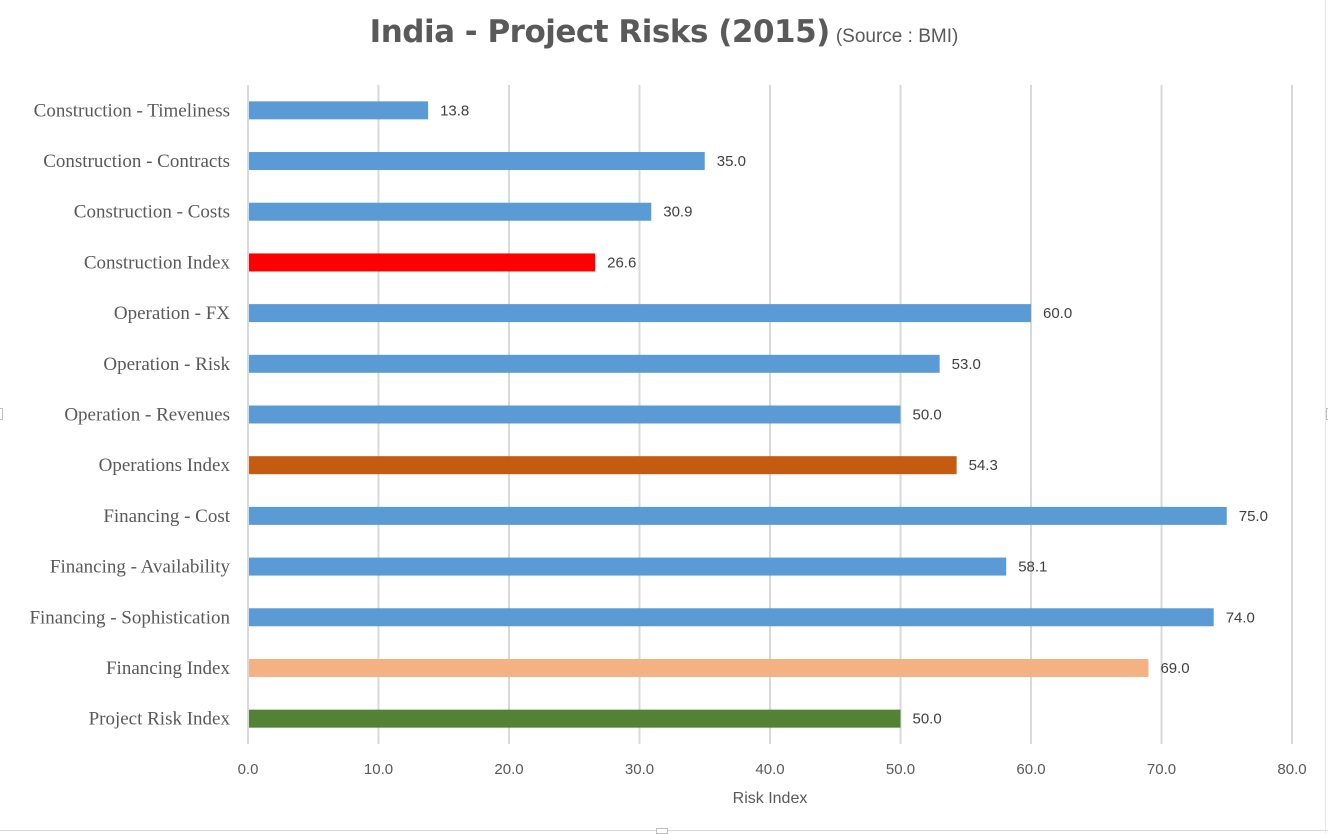  I want to click on bar-construction-timeliness, so click(339, 110).